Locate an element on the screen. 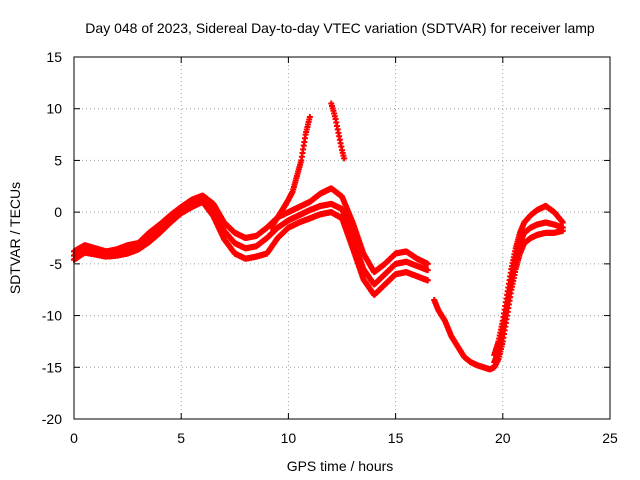  y-tick-label: 10 is located at coordinates (54, 109).